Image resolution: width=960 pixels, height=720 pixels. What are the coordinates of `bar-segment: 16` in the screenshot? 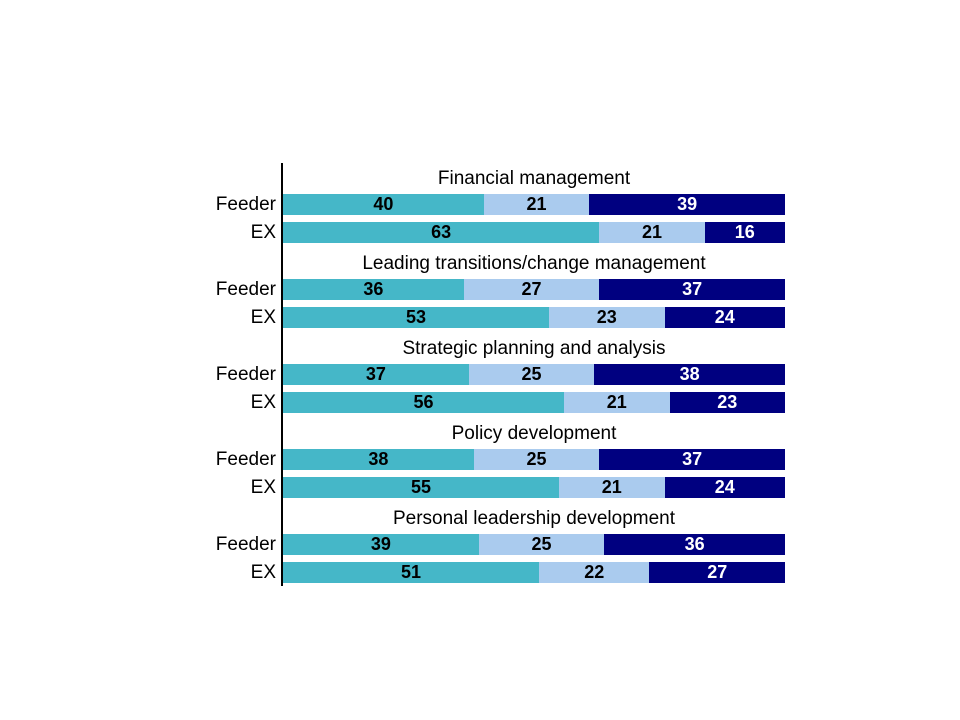 It's located at (744, 232).